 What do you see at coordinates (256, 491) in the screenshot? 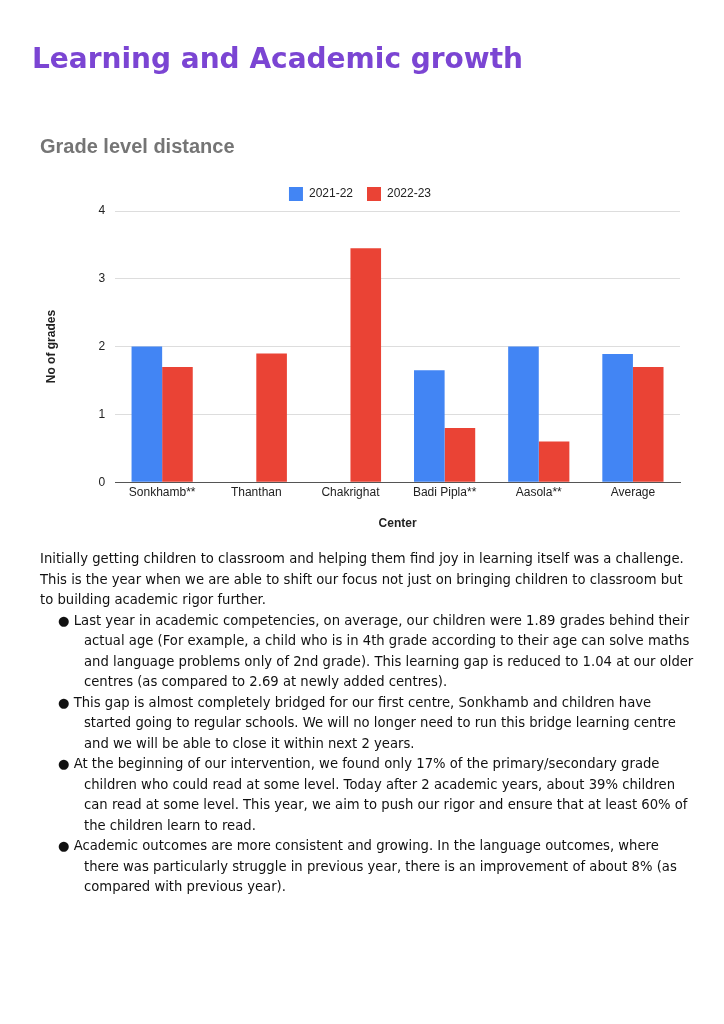
I see `x-tick-label: Thanthan` at bounding box center [256, 491].